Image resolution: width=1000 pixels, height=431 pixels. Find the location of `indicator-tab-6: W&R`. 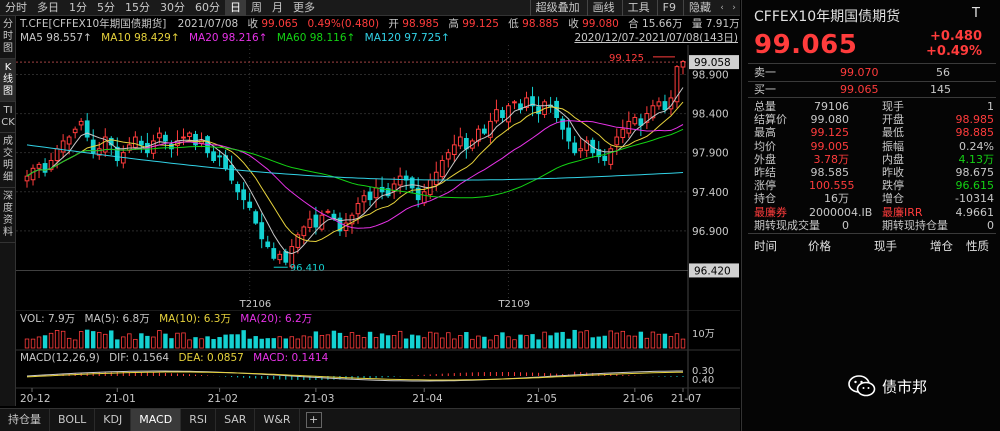

indicator-tab-6: W&R is located at coordinates (277, 420).